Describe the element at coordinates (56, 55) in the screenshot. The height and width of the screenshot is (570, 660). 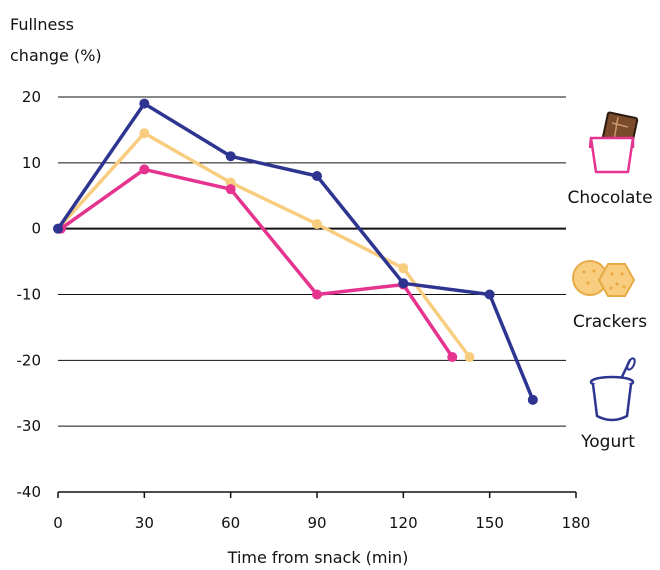
I see `y-axis-title-line-2: change (%)` at that location.